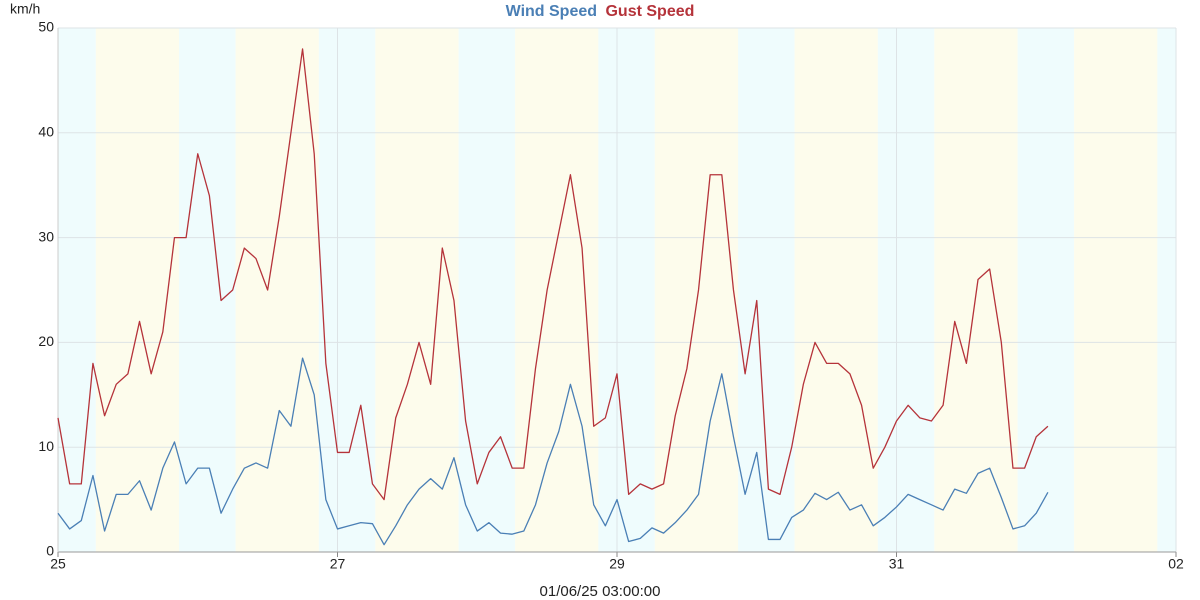  What do you see at coordinates (338, 564) in the screenshot?
I see `x-tick-label: 27` at bounding box center [338, 564].